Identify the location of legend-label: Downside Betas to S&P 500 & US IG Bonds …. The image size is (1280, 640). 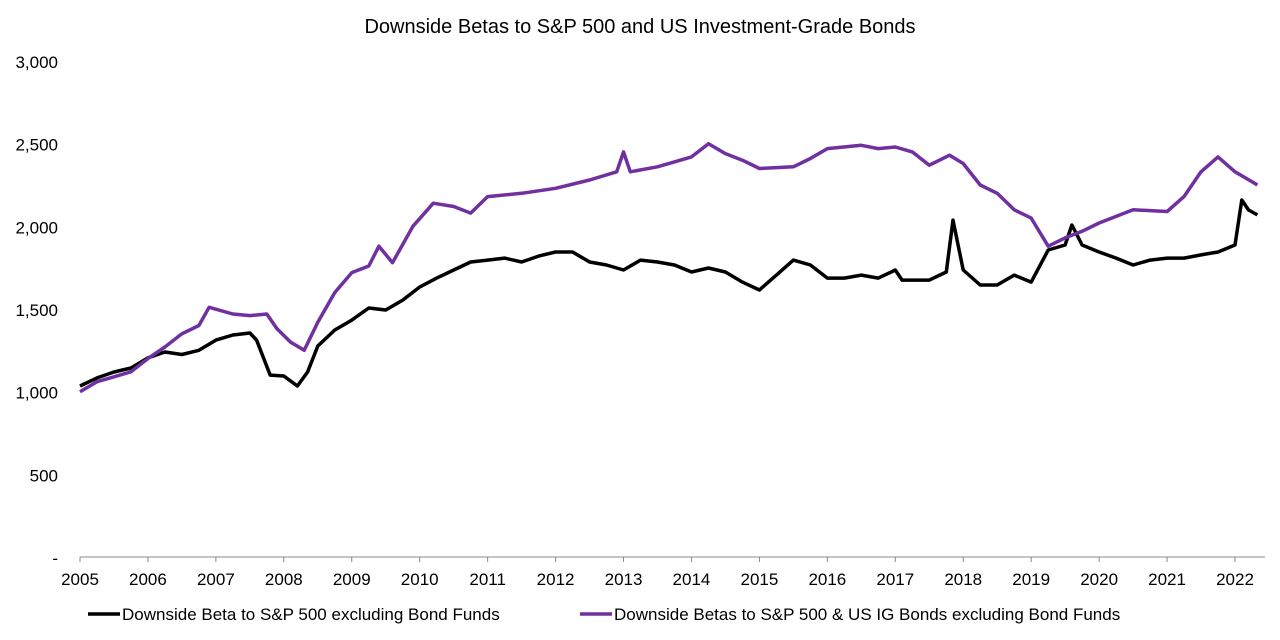
(867, 614).